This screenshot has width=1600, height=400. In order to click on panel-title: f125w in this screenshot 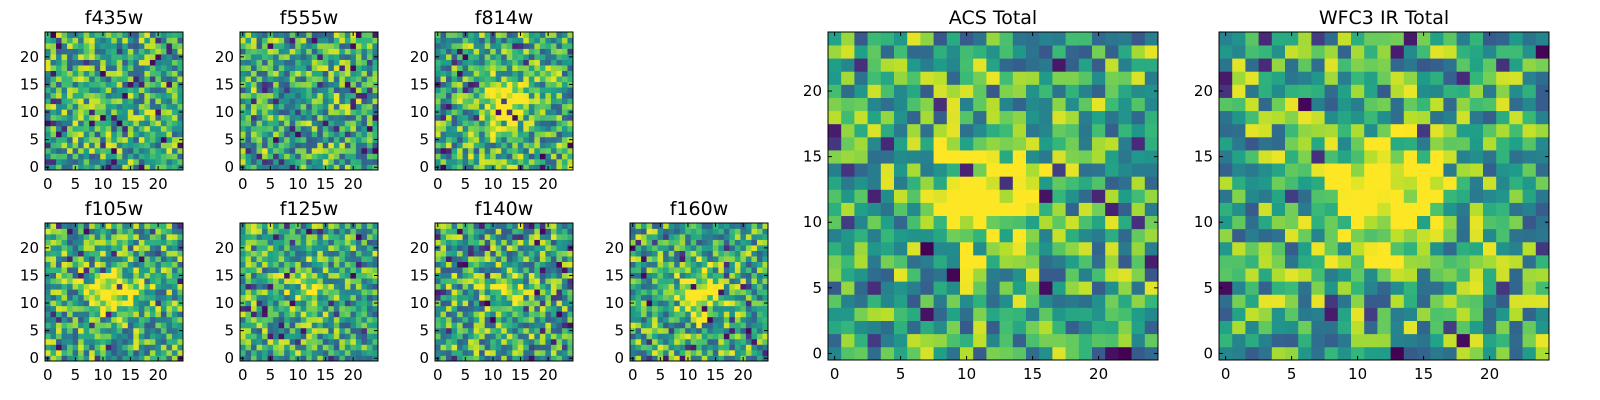, I will do `click(309, 209)`.